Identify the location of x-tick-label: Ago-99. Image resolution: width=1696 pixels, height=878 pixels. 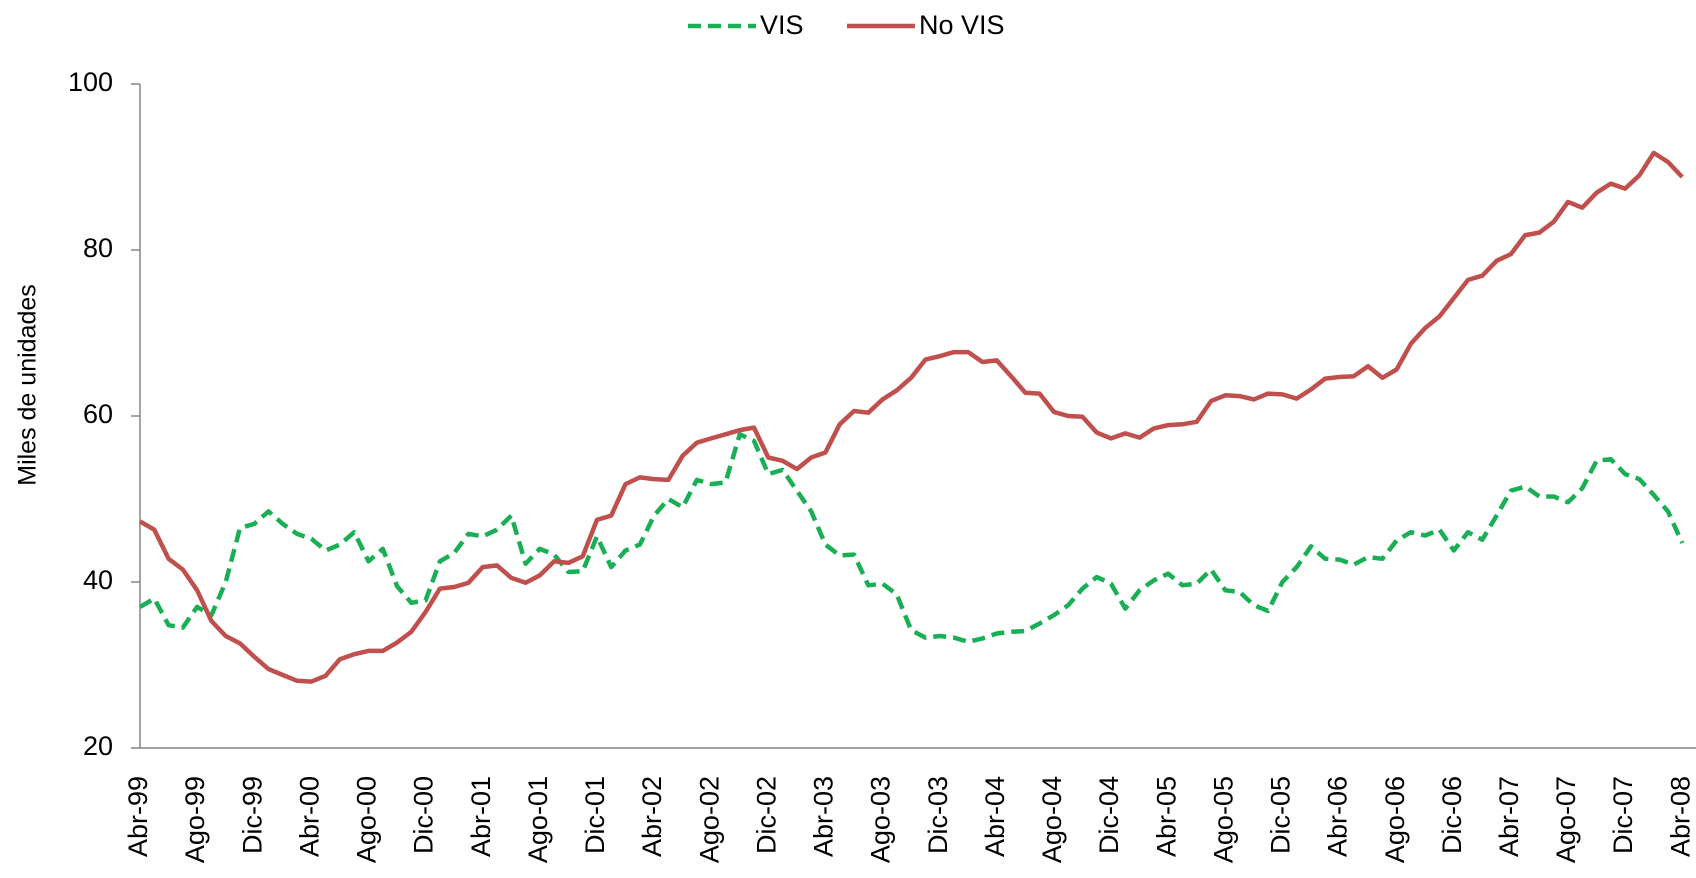
(195, 819).